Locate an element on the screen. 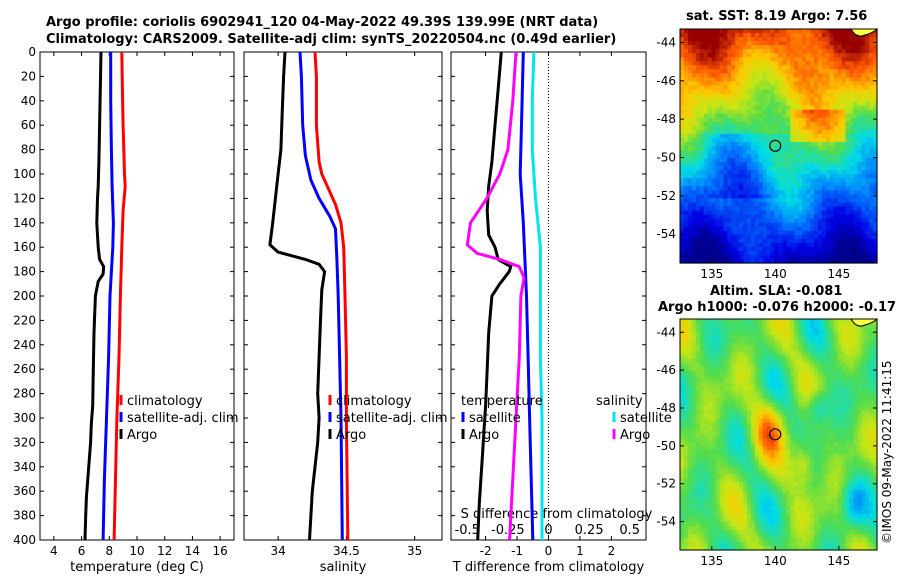  series-line-Argo is located at coordinates (297, 296).